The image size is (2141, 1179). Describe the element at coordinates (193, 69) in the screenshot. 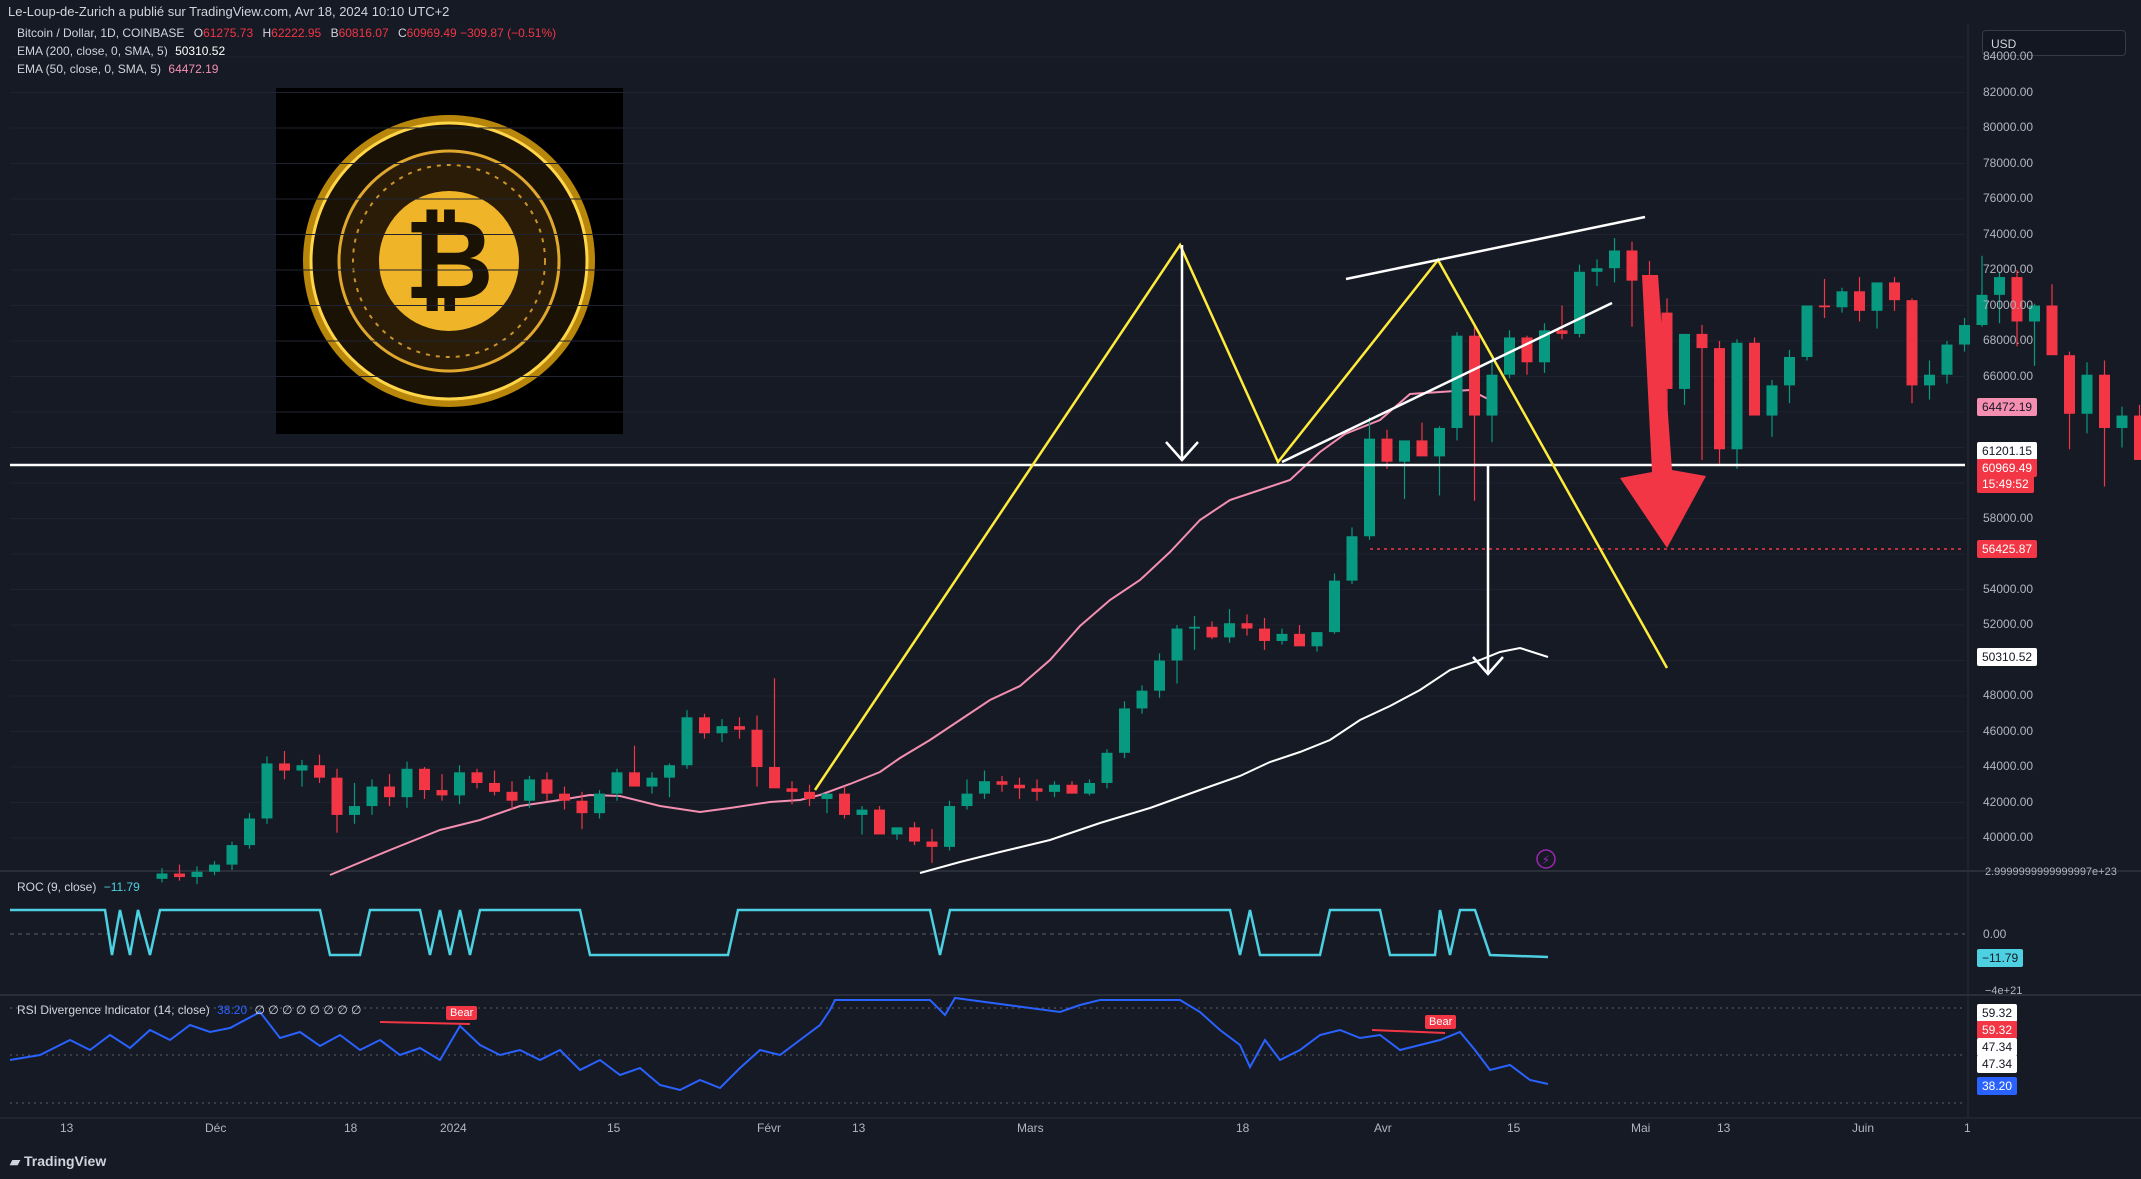

I see `ema50-value: 64472.19` at that location.